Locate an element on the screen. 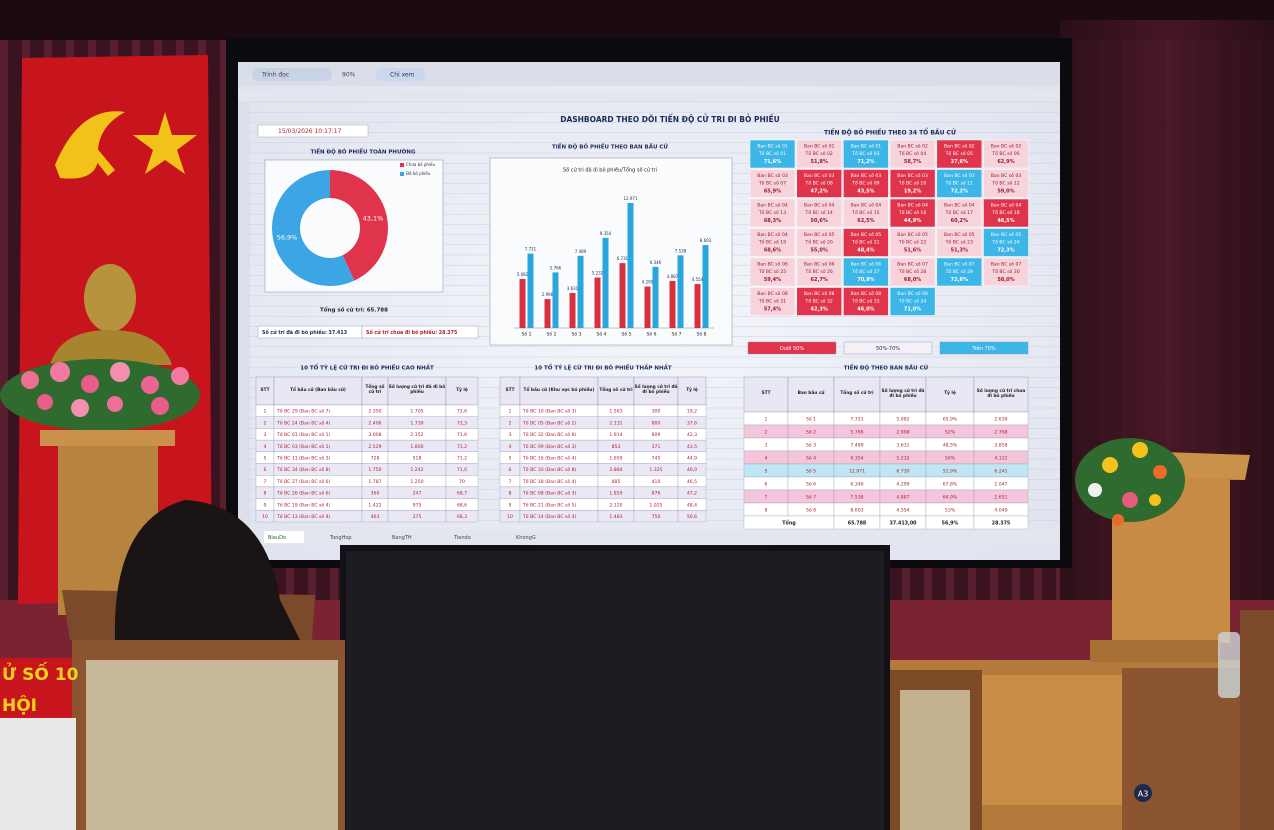 Image resolution: width=1274 pixels, height=830 pixels. pie-label: 43,1% is located at coordinates (373, 219).